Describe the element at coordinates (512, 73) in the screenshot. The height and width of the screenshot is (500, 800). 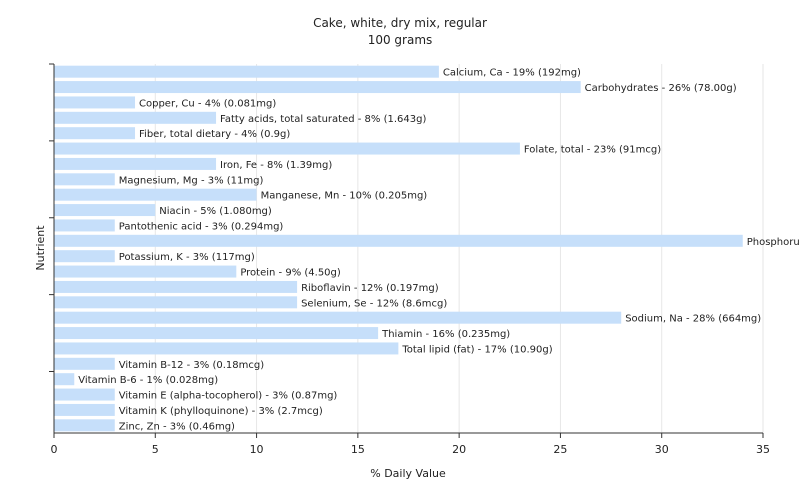
I see `bar-label: Calcium, Ca - 19% (192mg)` at that location.